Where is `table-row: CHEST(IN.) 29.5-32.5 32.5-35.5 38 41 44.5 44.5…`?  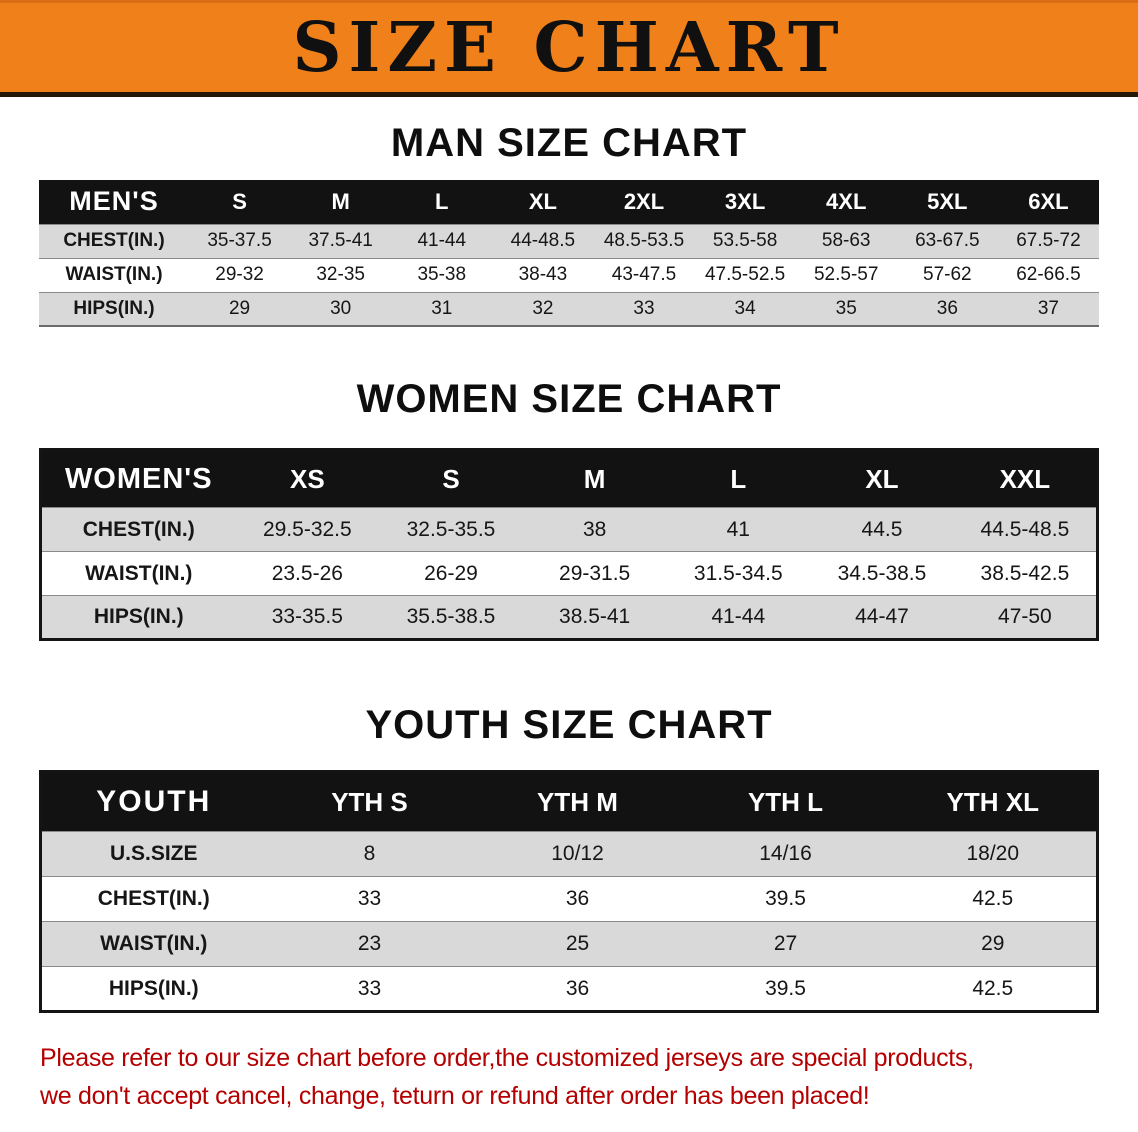
table-row: CHEST(IN.) 29.5-32.5 32.5-35.5 38 41 44.5 44.5… is located at coordinates (569, 529).